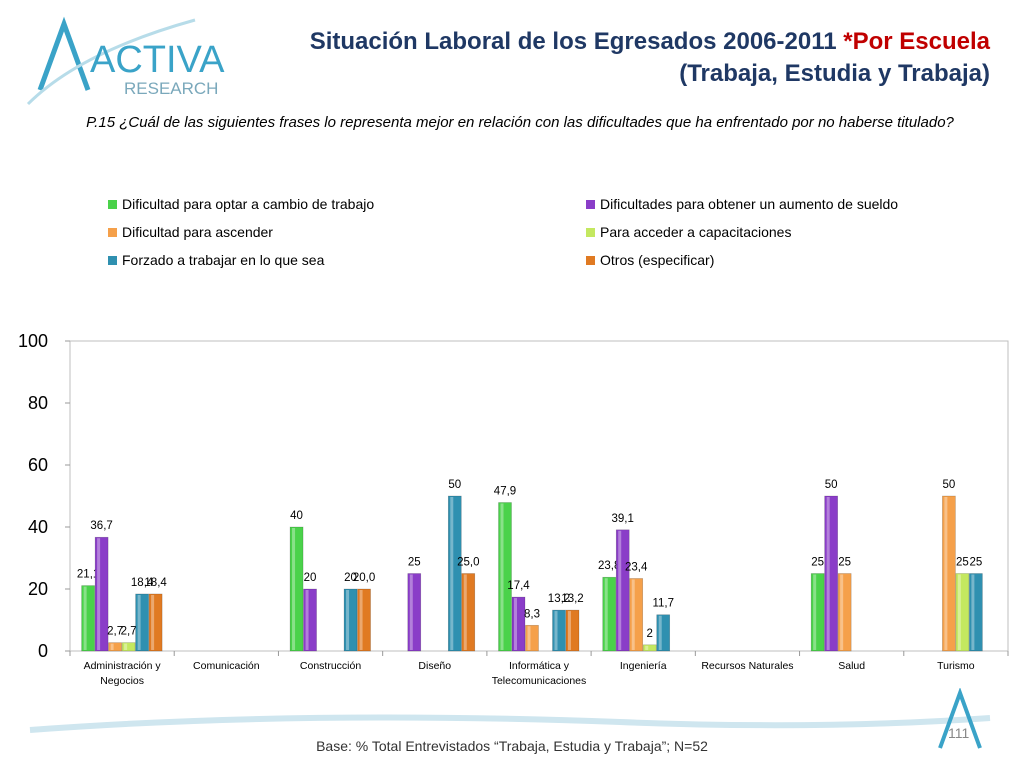 The image size is (1024, 768). Describe the element at coordinates (123, 673) in the screenshot. I see `x-category-label: Administración y Negocios` at that location.